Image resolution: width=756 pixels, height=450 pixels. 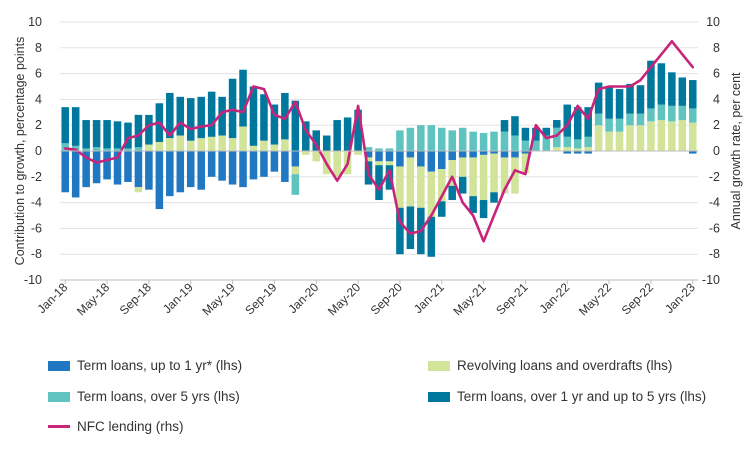 What do you see at coordinates (716, 125) in the screenshot?
I see `y2-tick-label: 2` at bounding box center [716, 125].